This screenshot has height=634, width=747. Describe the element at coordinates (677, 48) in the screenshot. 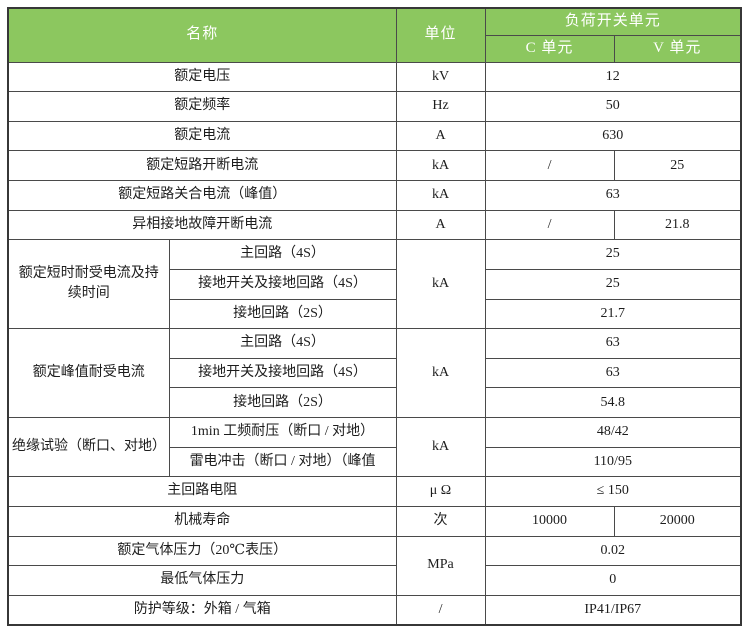

I see `header-col-v: V 单元` at that location.